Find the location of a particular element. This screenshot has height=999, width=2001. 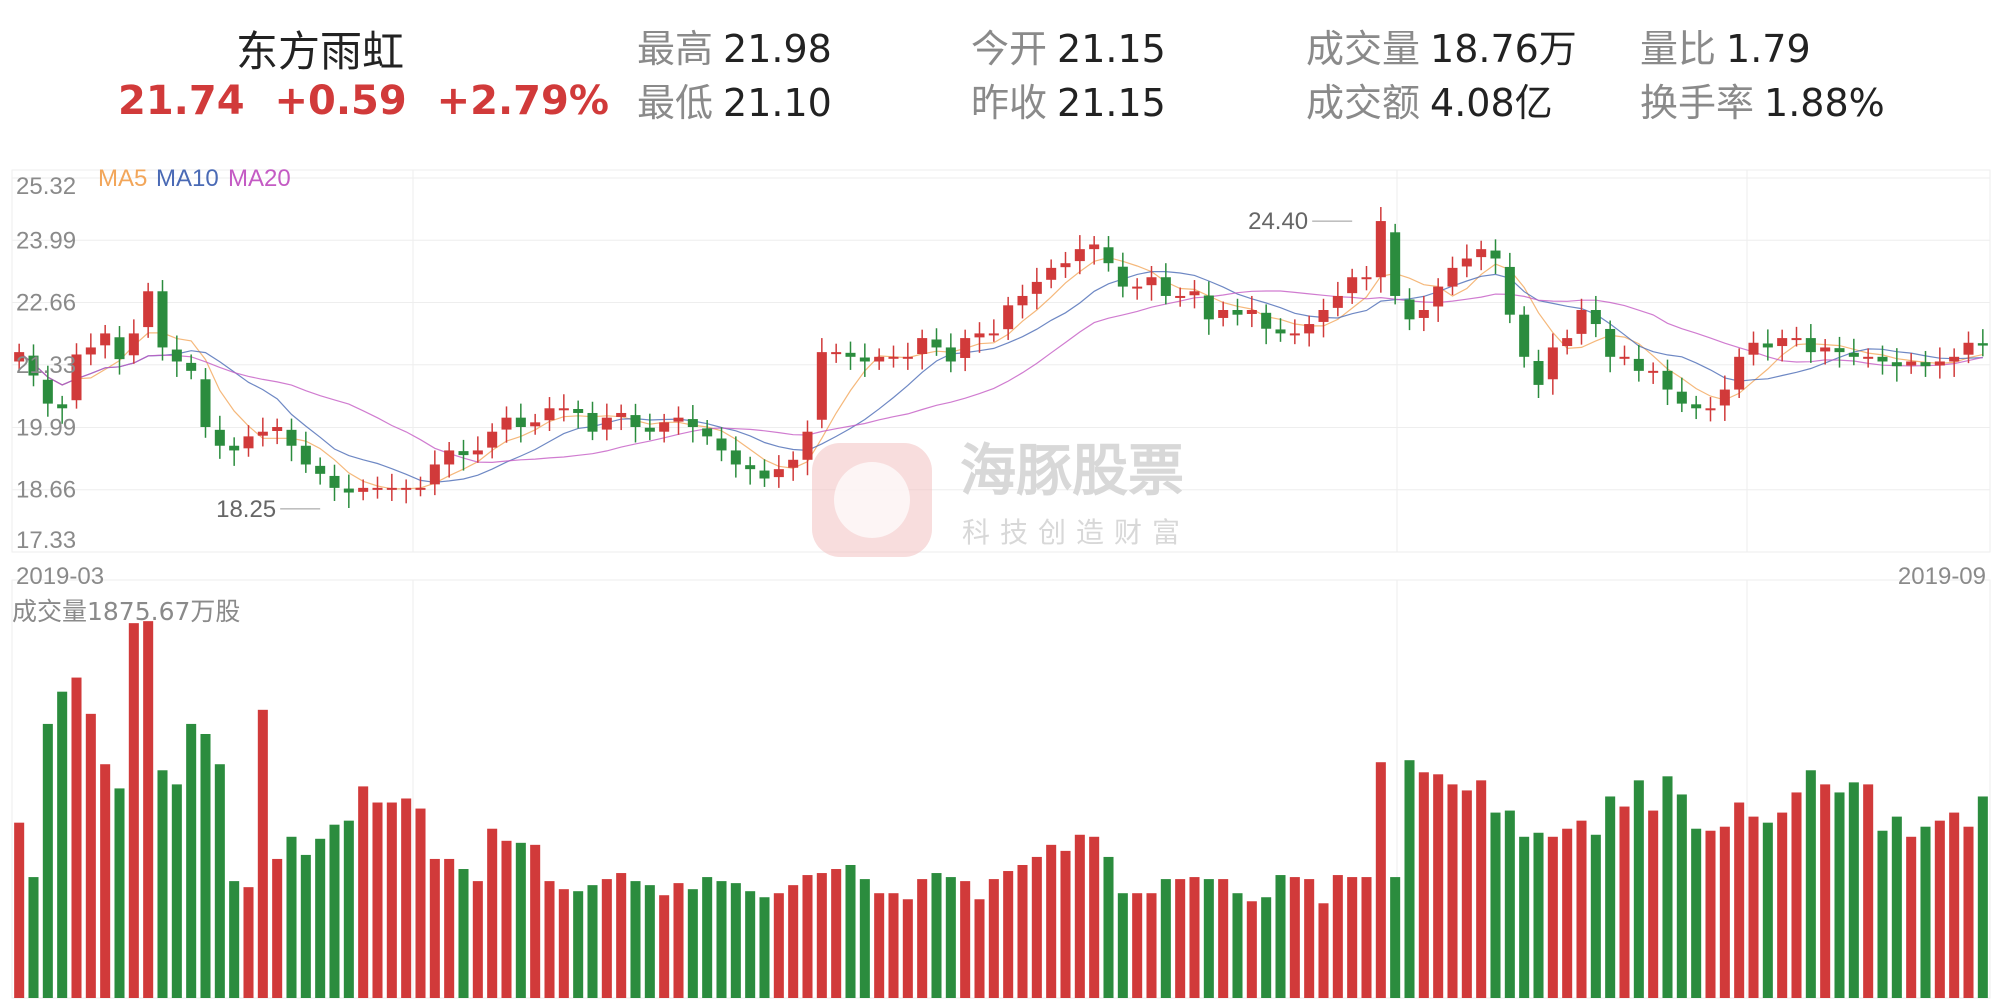

y-tick-label: 18.66 is located at coordinates (46, 490).